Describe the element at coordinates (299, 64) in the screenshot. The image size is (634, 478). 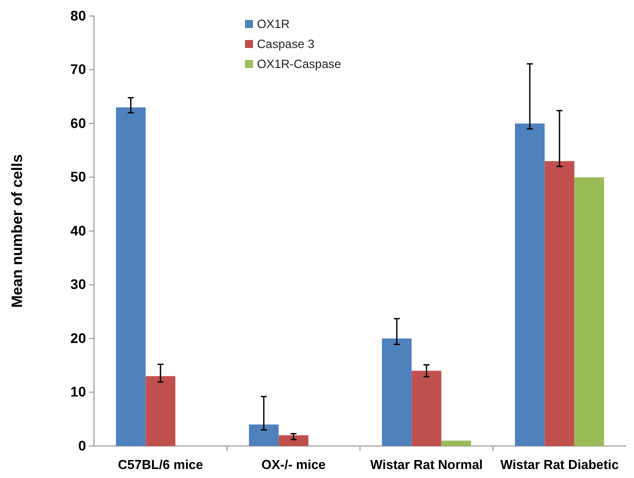
I see `legend-label: OX1R-Caspase` at that location.